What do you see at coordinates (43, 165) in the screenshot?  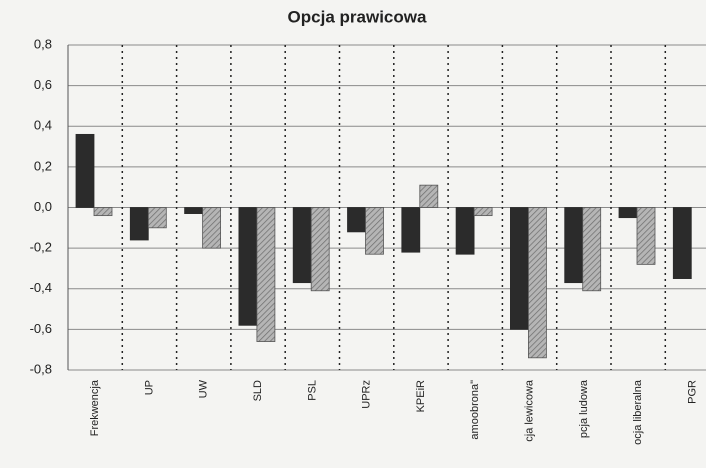 I see `y-tick-label: 0,2` at bounding box center [43, 165].